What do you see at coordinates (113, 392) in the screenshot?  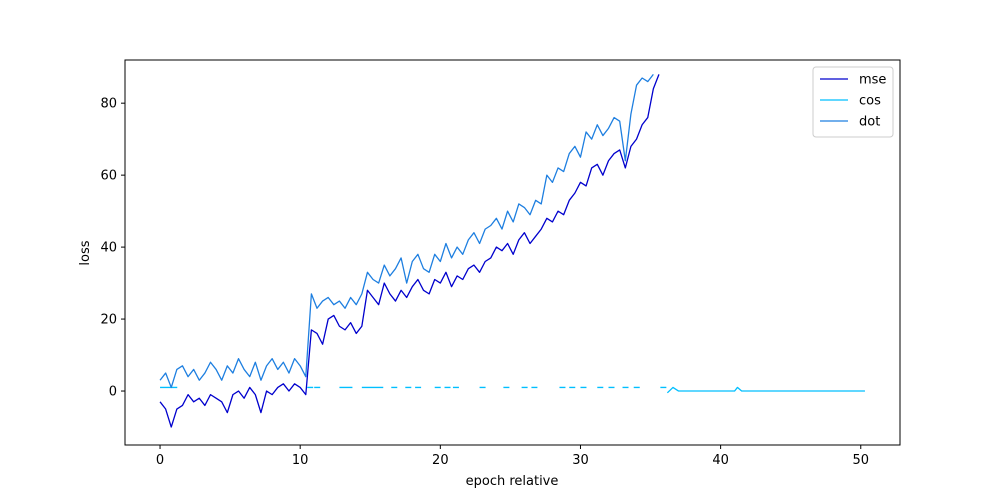 I see `y-tick-label: 0` at bounding box center [113, 392].